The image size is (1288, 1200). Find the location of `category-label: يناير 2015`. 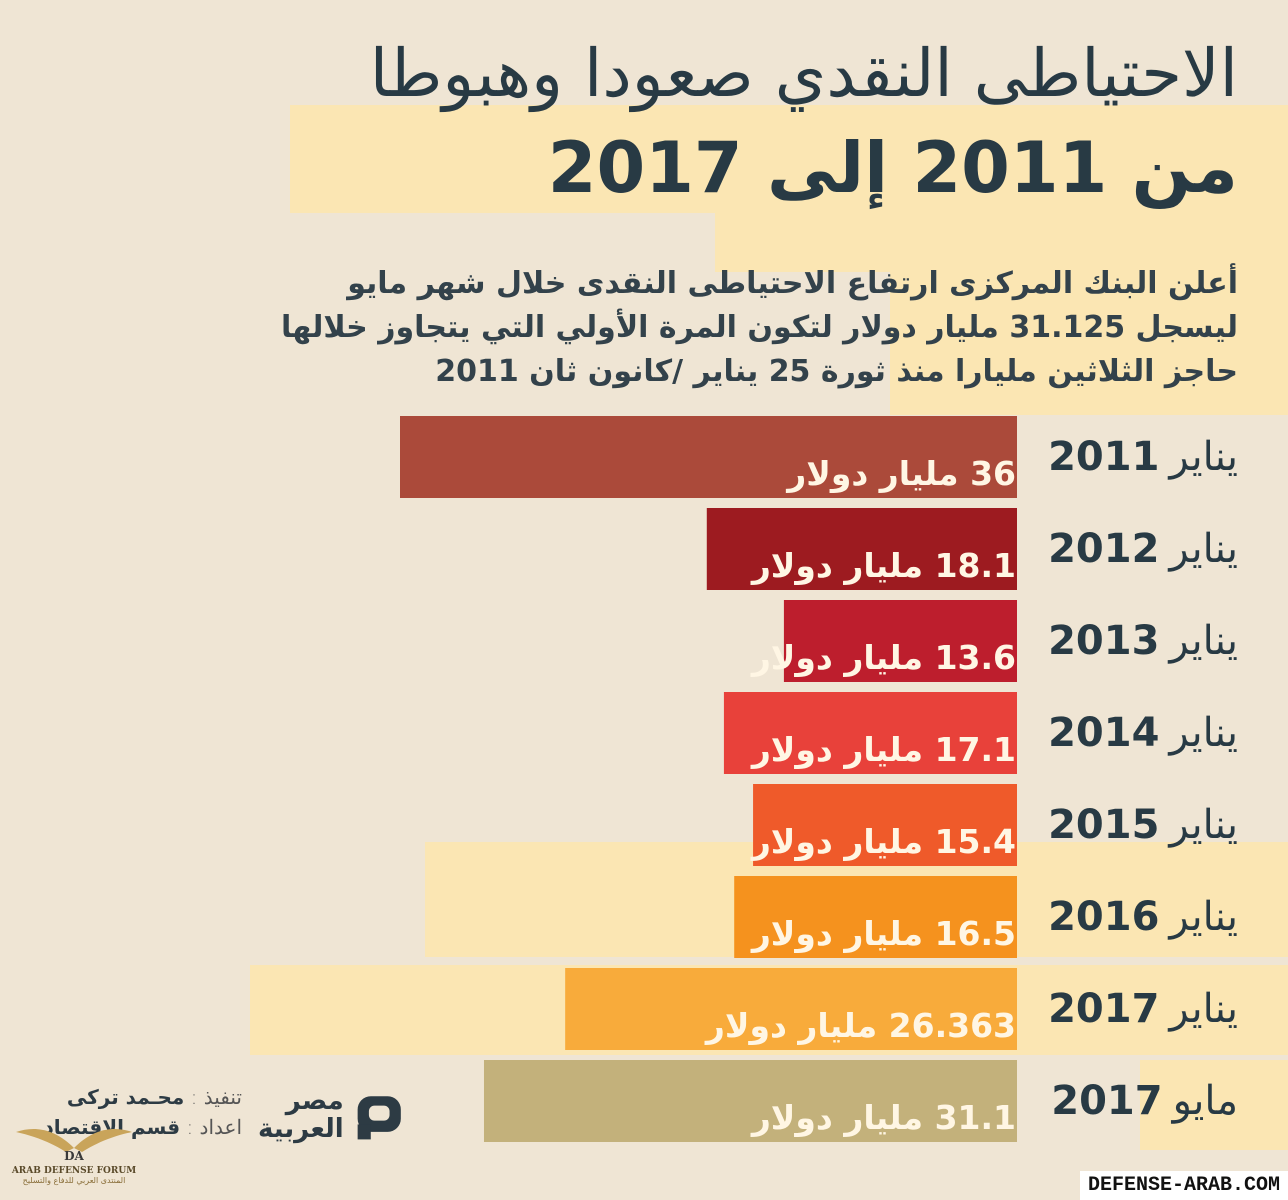

category-label: يناير 2015 is located at coordinates (1108, 825).